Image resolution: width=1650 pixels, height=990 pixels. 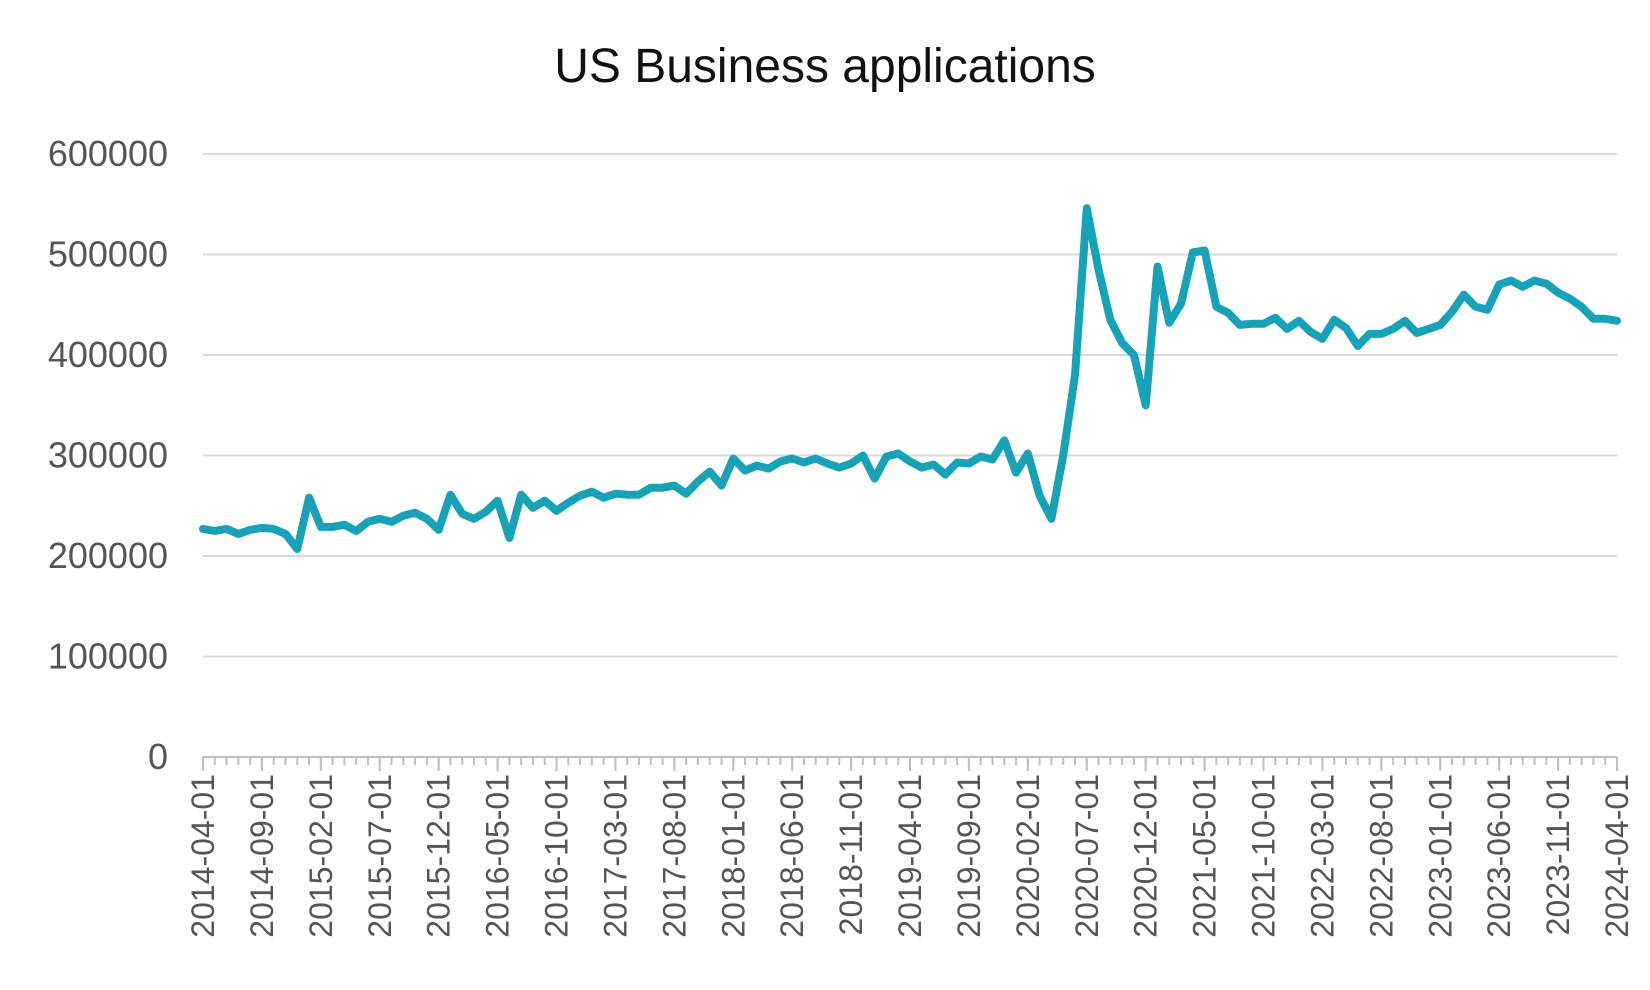 I want to click on x-tick-label: 2021-05-01, so click(x=1205, y=856).